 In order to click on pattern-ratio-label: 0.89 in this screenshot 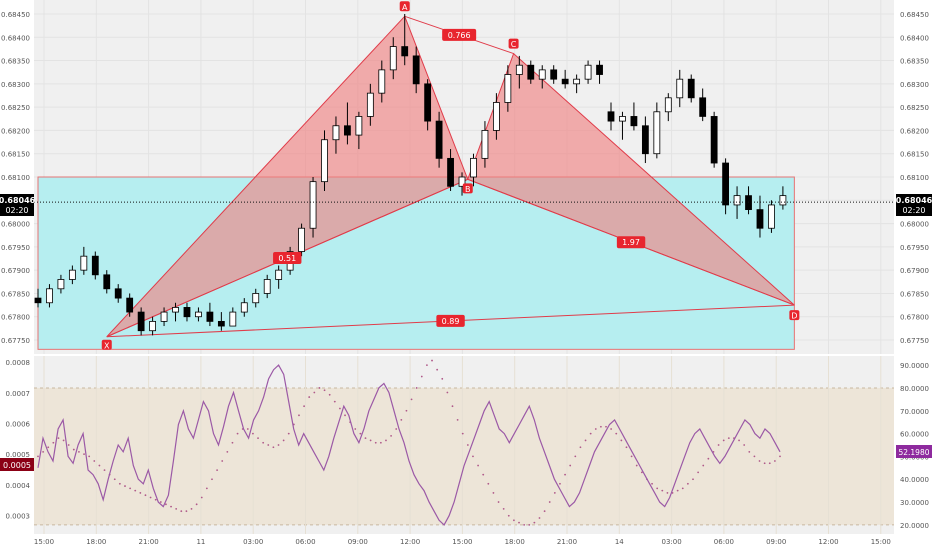, I will do `click(451, 321)`.